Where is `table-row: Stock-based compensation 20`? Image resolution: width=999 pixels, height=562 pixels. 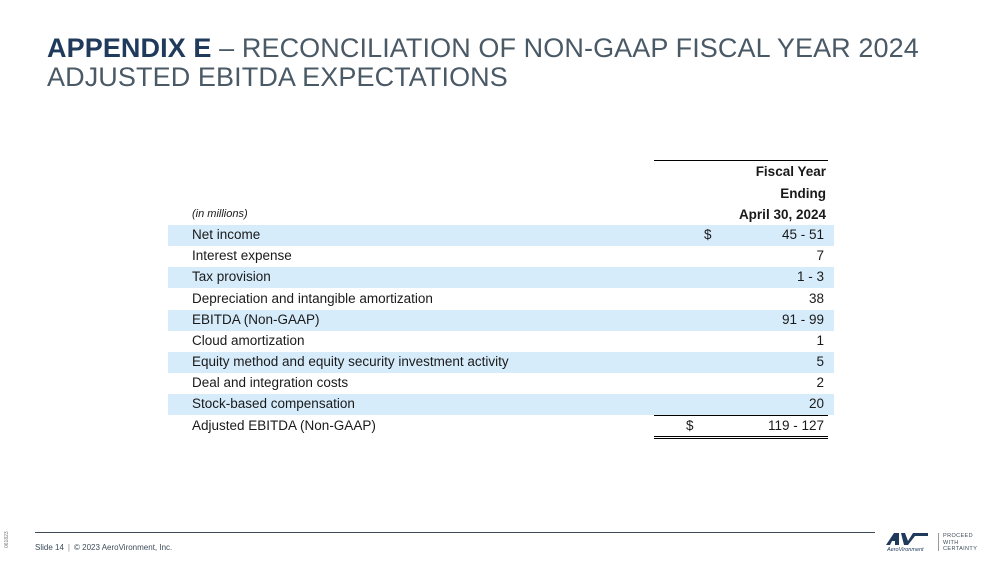 table-row: Stock-based compensation 20 is located at coordinates (501, 404).